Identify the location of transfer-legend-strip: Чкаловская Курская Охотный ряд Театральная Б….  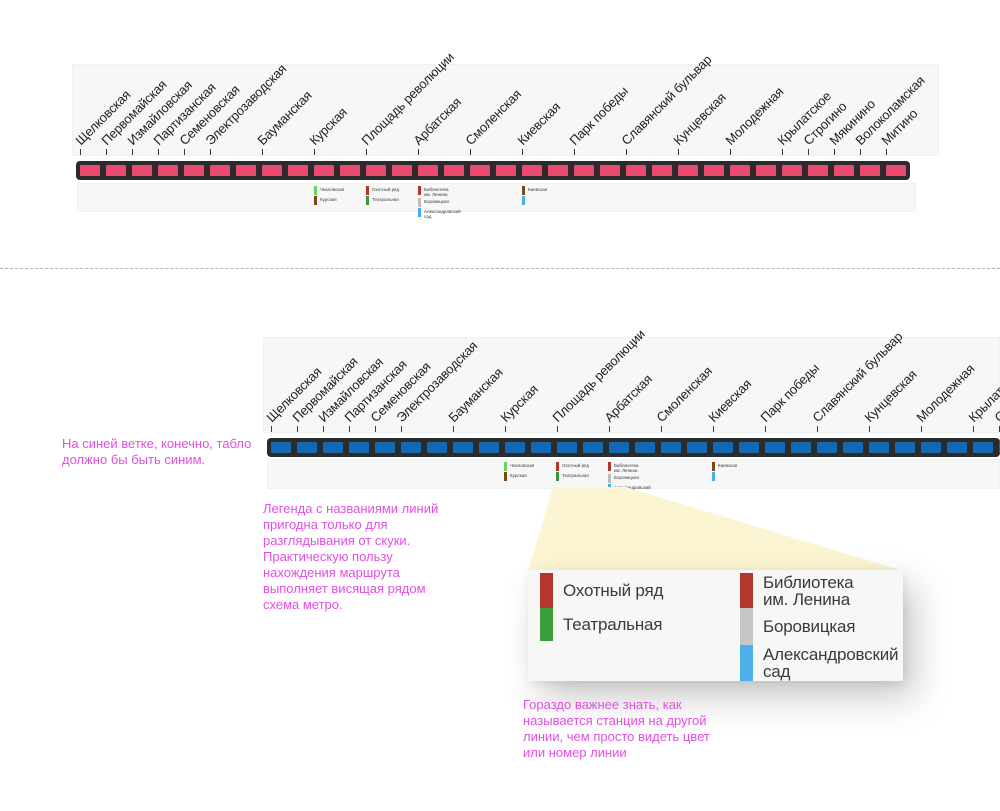
(496, 201).